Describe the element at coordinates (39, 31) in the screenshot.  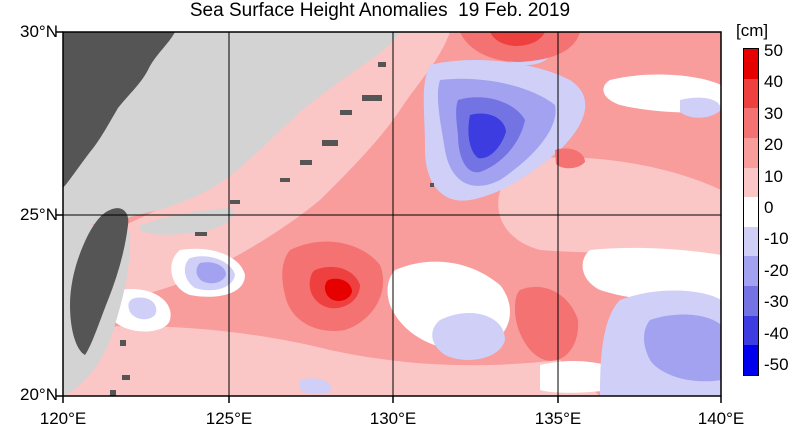
I see `latitude-label: 30°N` at that location.